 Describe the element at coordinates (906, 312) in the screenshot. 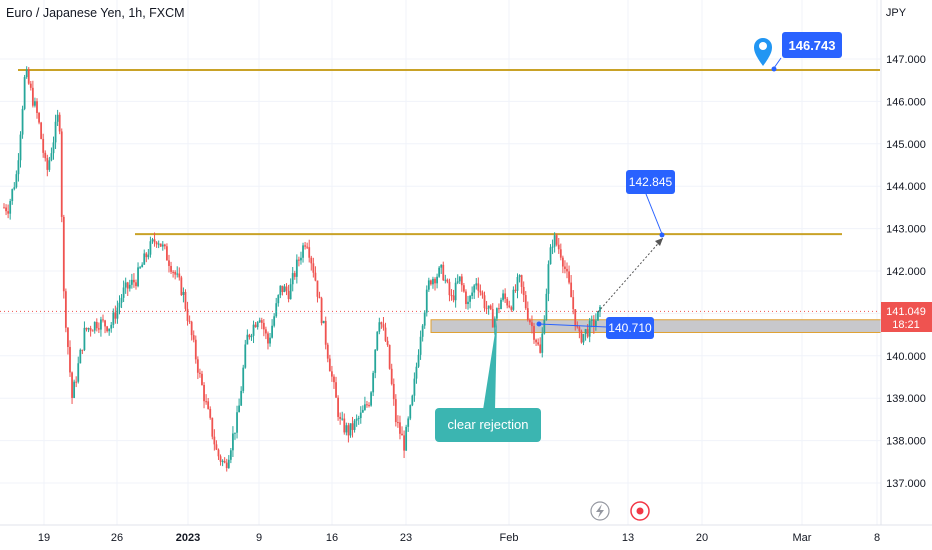

I see `last-price-value: 141.049` at that location.